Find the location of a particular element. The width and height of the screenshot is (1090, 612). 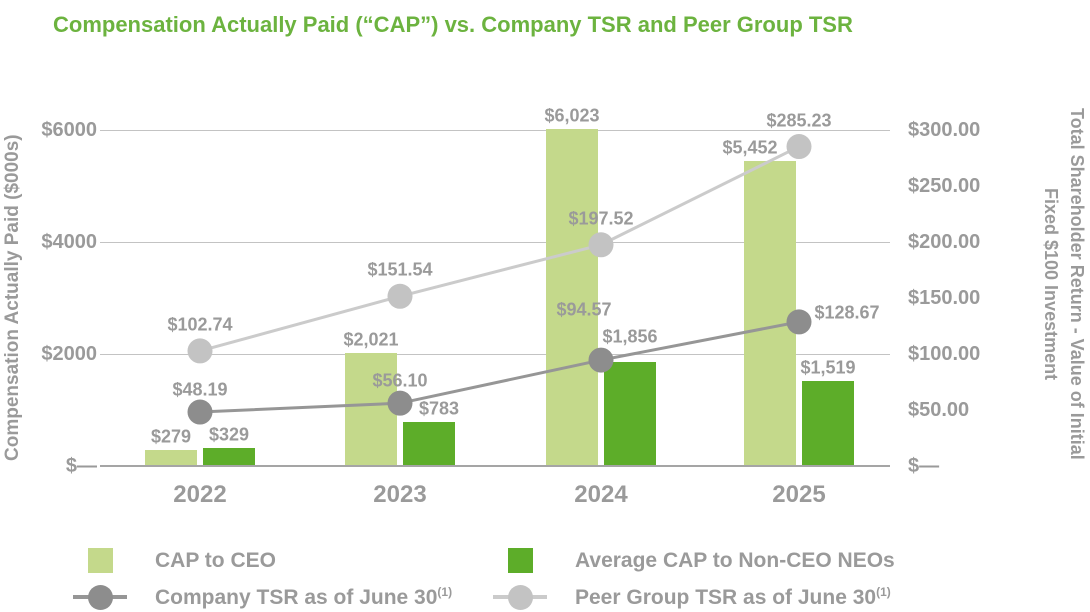

right-axis-tick: $200.00 is located at coordinates (944, 242).